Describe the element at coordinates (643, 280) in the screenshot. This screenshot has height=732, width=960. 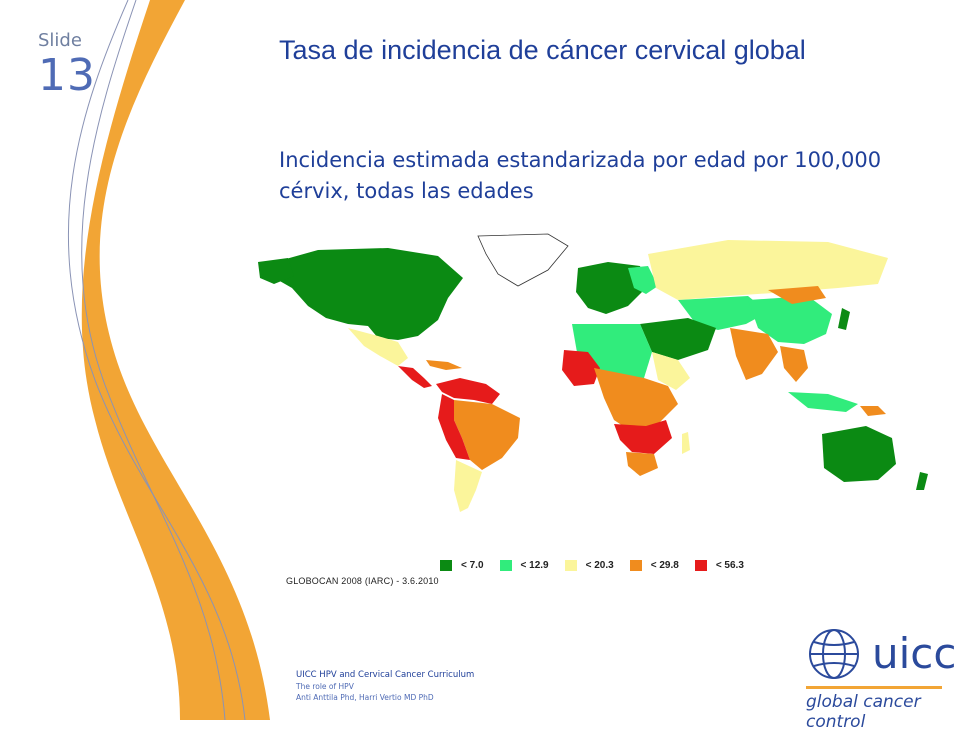
I see `region-eastern-europe` at that location.